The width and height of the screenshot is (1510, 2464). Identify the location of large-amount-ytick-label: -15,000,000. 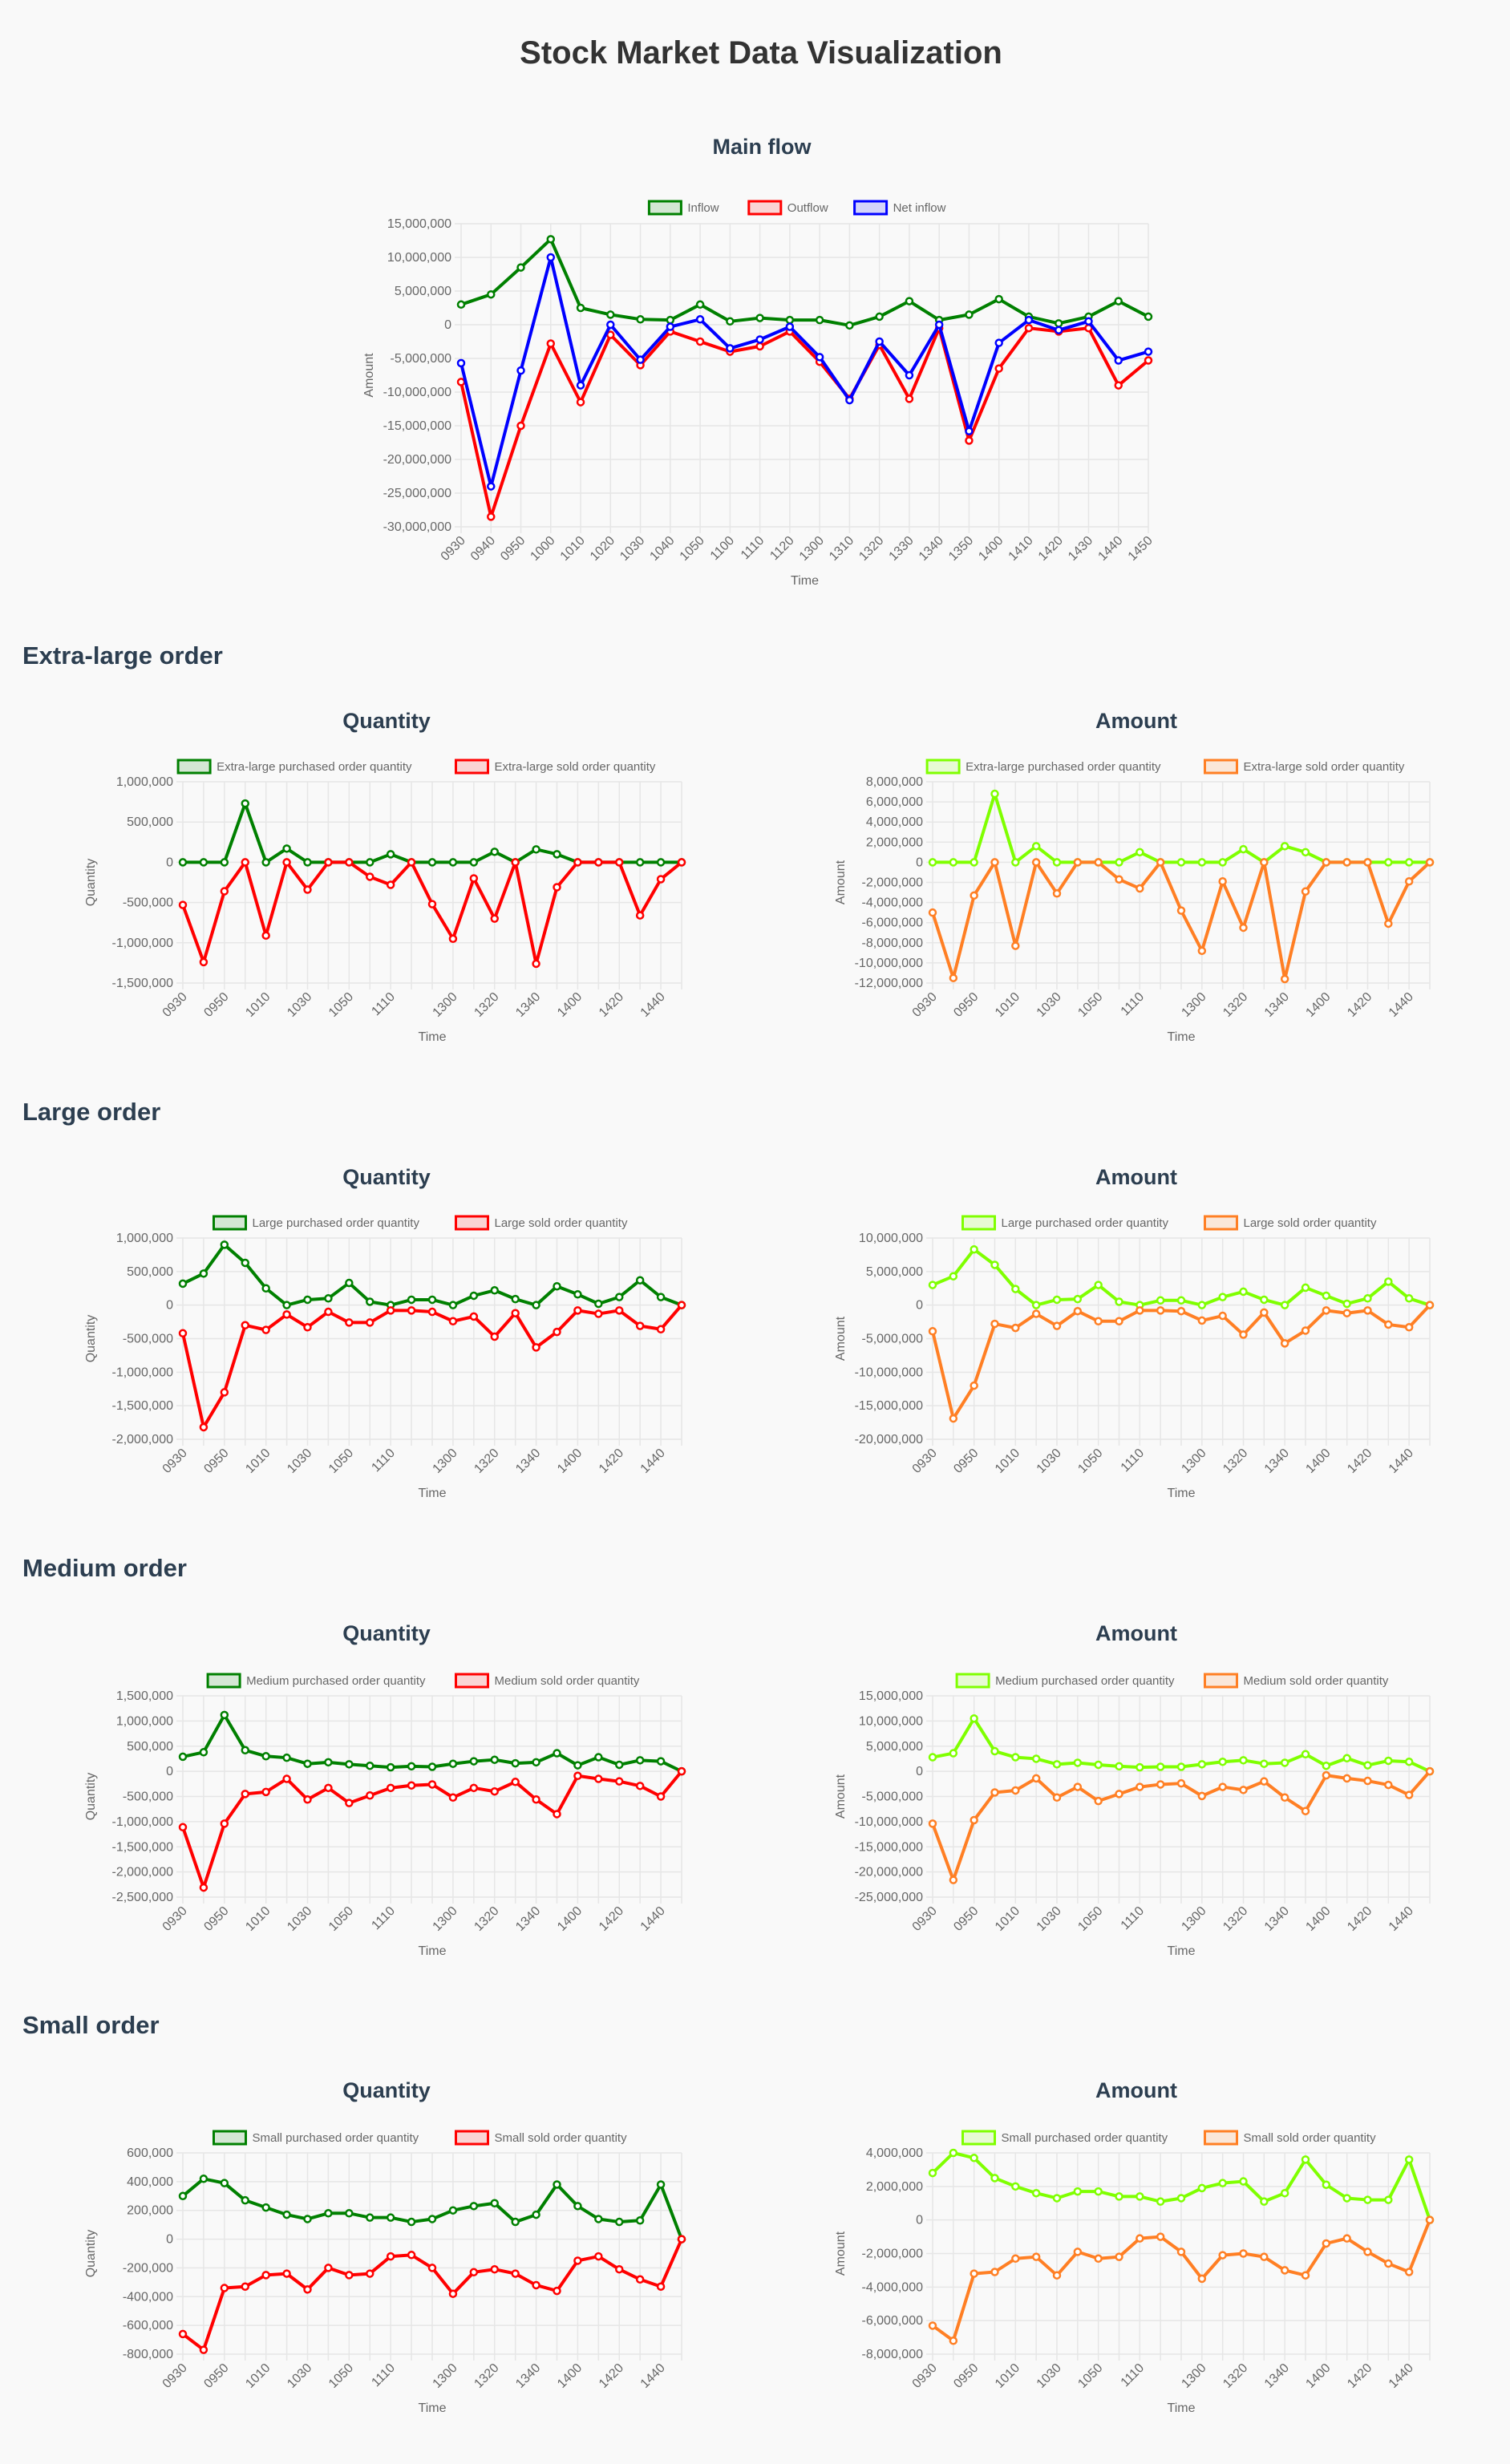
(889, 1406).